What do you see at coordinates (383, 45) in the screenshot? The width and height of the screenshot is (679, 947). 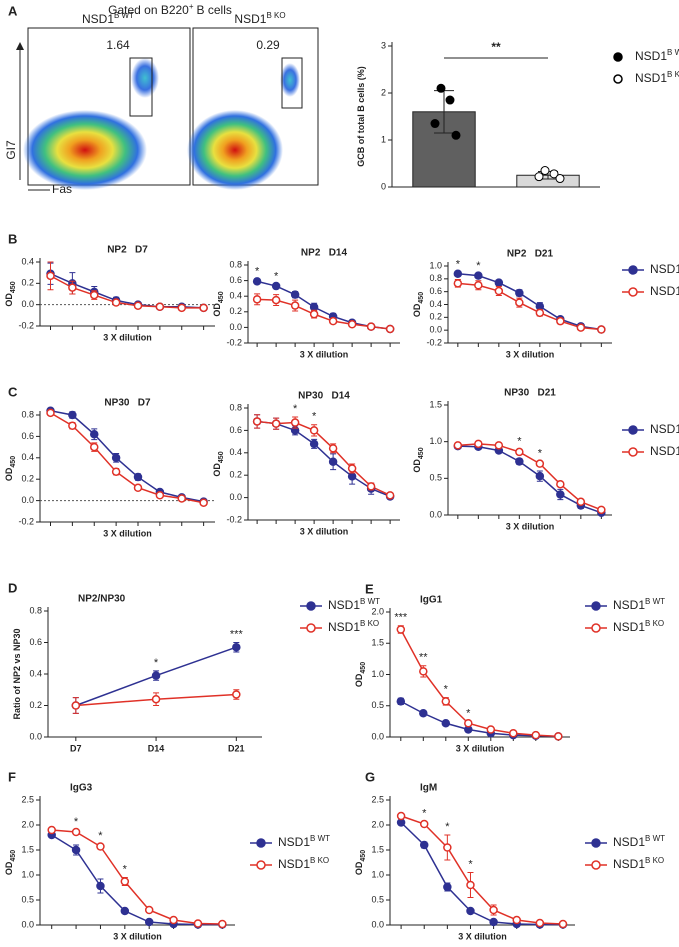 I see `y-tick-label: 3` at bounding box center [383, 45].